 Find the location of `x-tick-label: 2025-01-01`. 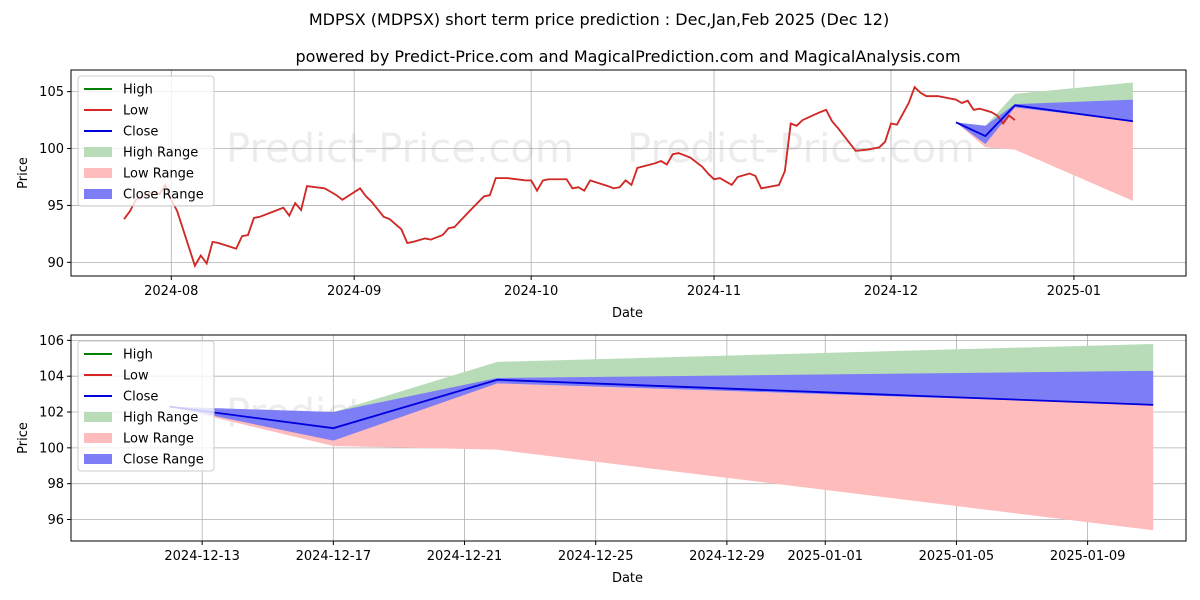

x-tick-label: 2025-01-01 is located at coordinates (825, 556).